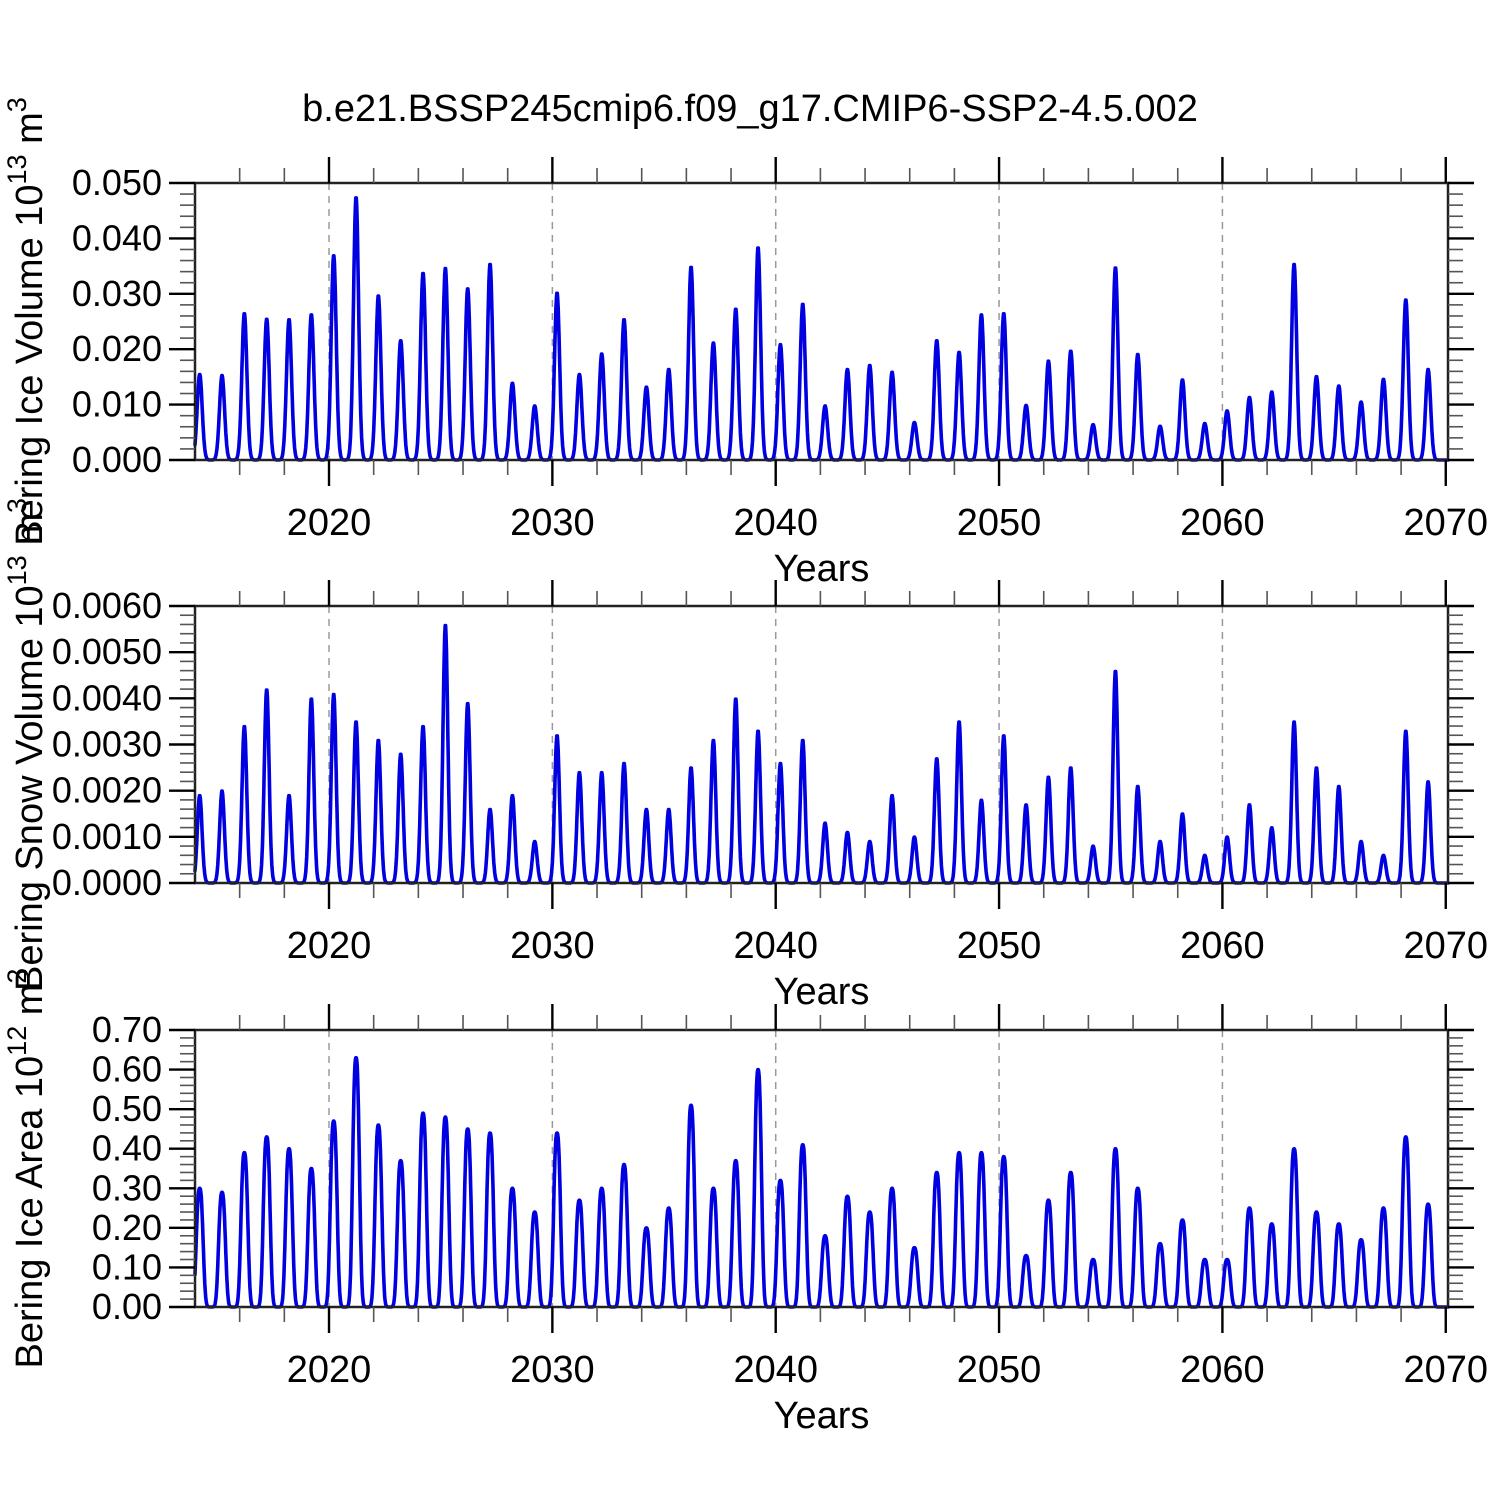 The image size is (1500, 1500). Describe the element at coordinates (117, 459) in the screenshot. I see `y-tick-label: 0.000` at that location.